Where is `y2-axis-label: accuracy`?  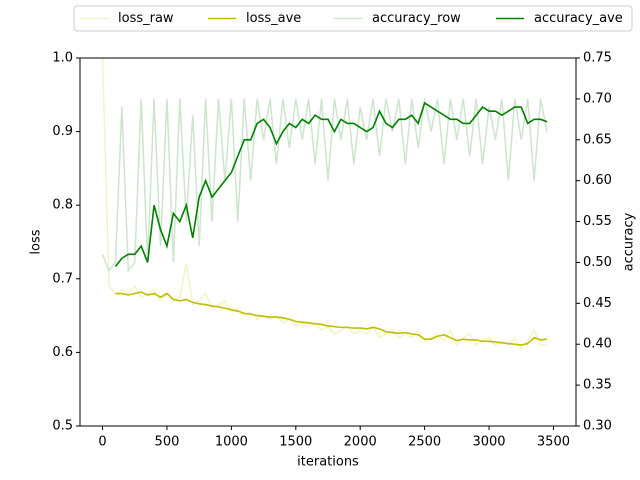
y2-axis-label: accuracy is located at coordinates (629, 241).